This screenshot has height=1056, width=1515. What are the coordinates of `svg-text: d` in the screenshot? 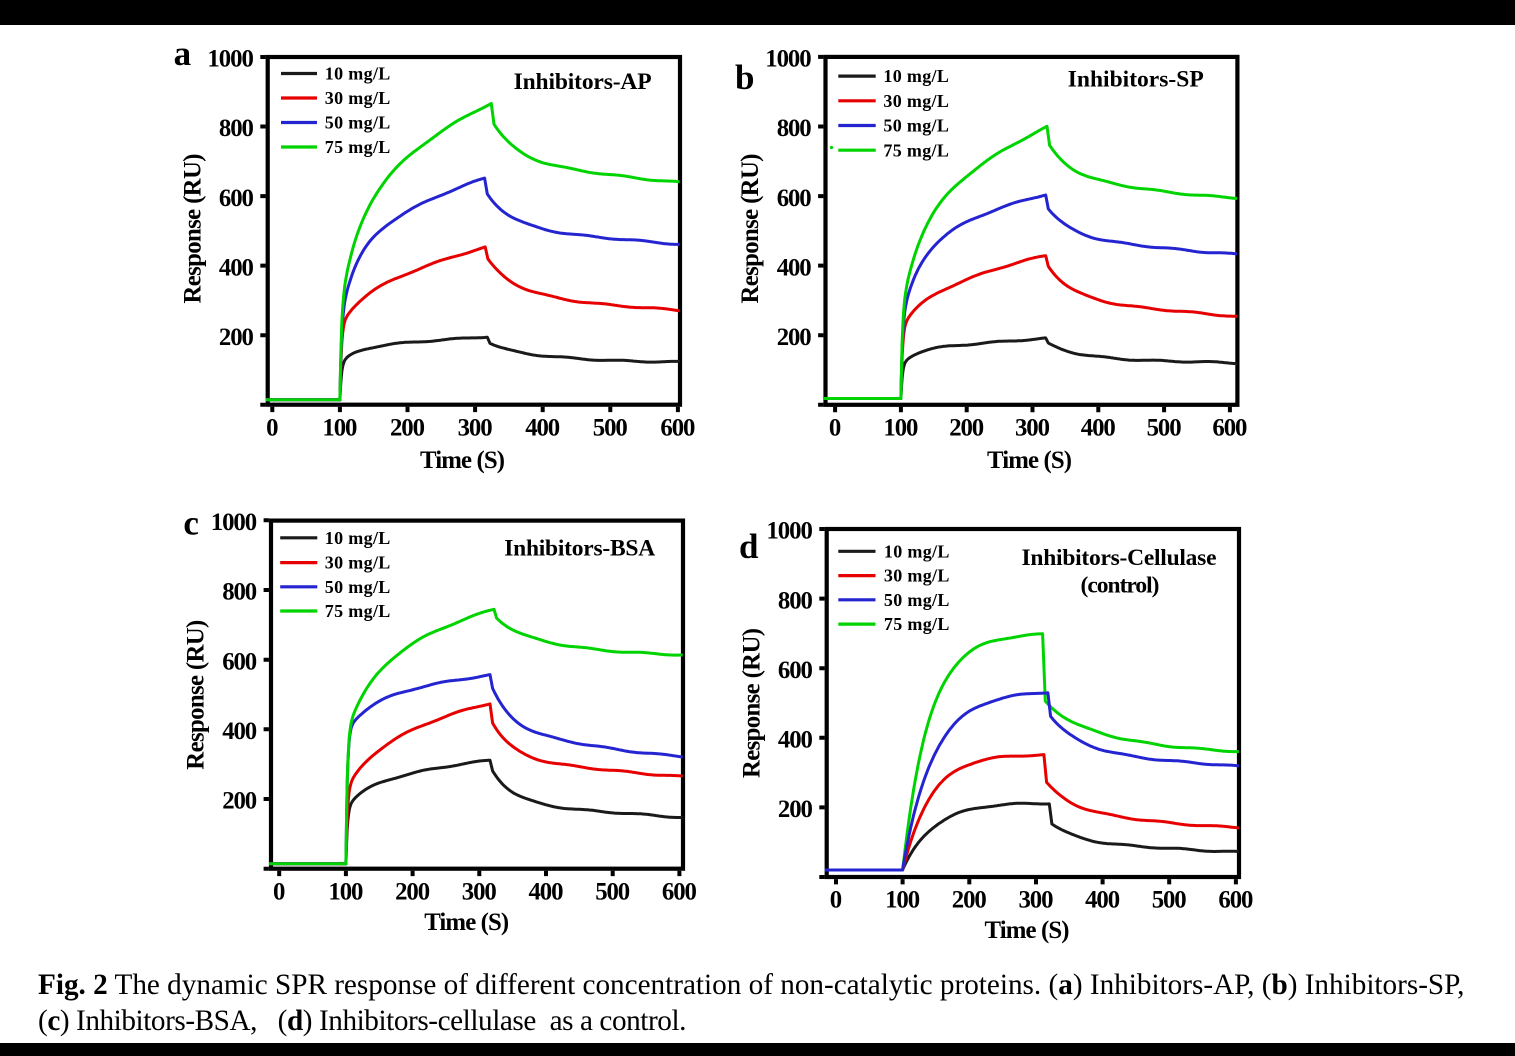 It's located at (749, 546).